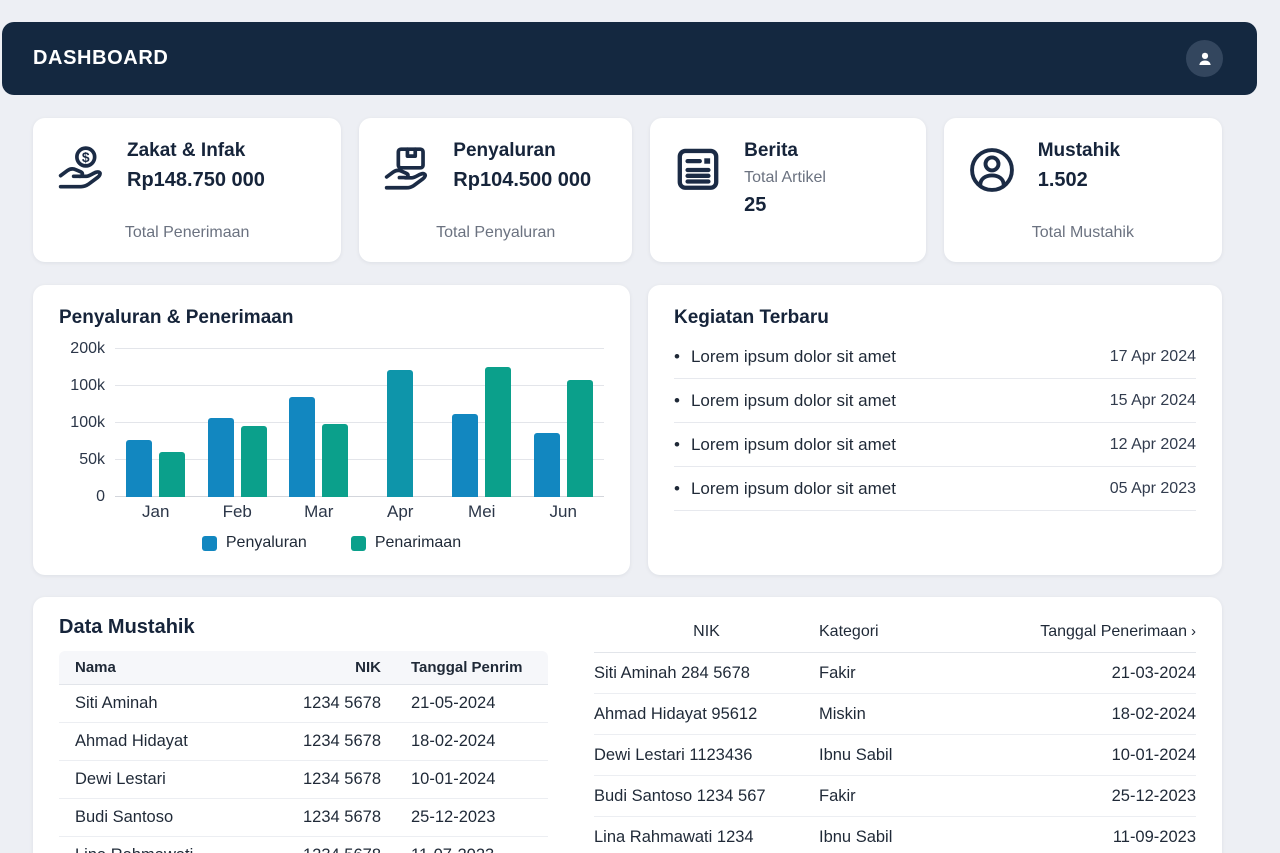 This screenshot has width=1280, height=853. I want to click on y-axis-tick-label: 0, so click(100, 496).